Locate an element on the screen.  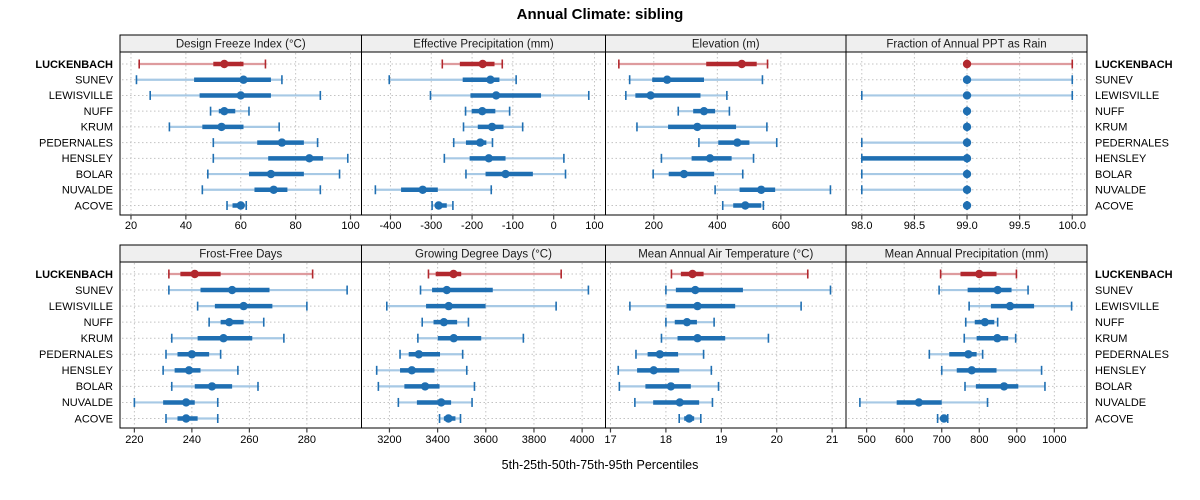
site-label-right-acove: ACOVE is located at coordinates (1114, 206).